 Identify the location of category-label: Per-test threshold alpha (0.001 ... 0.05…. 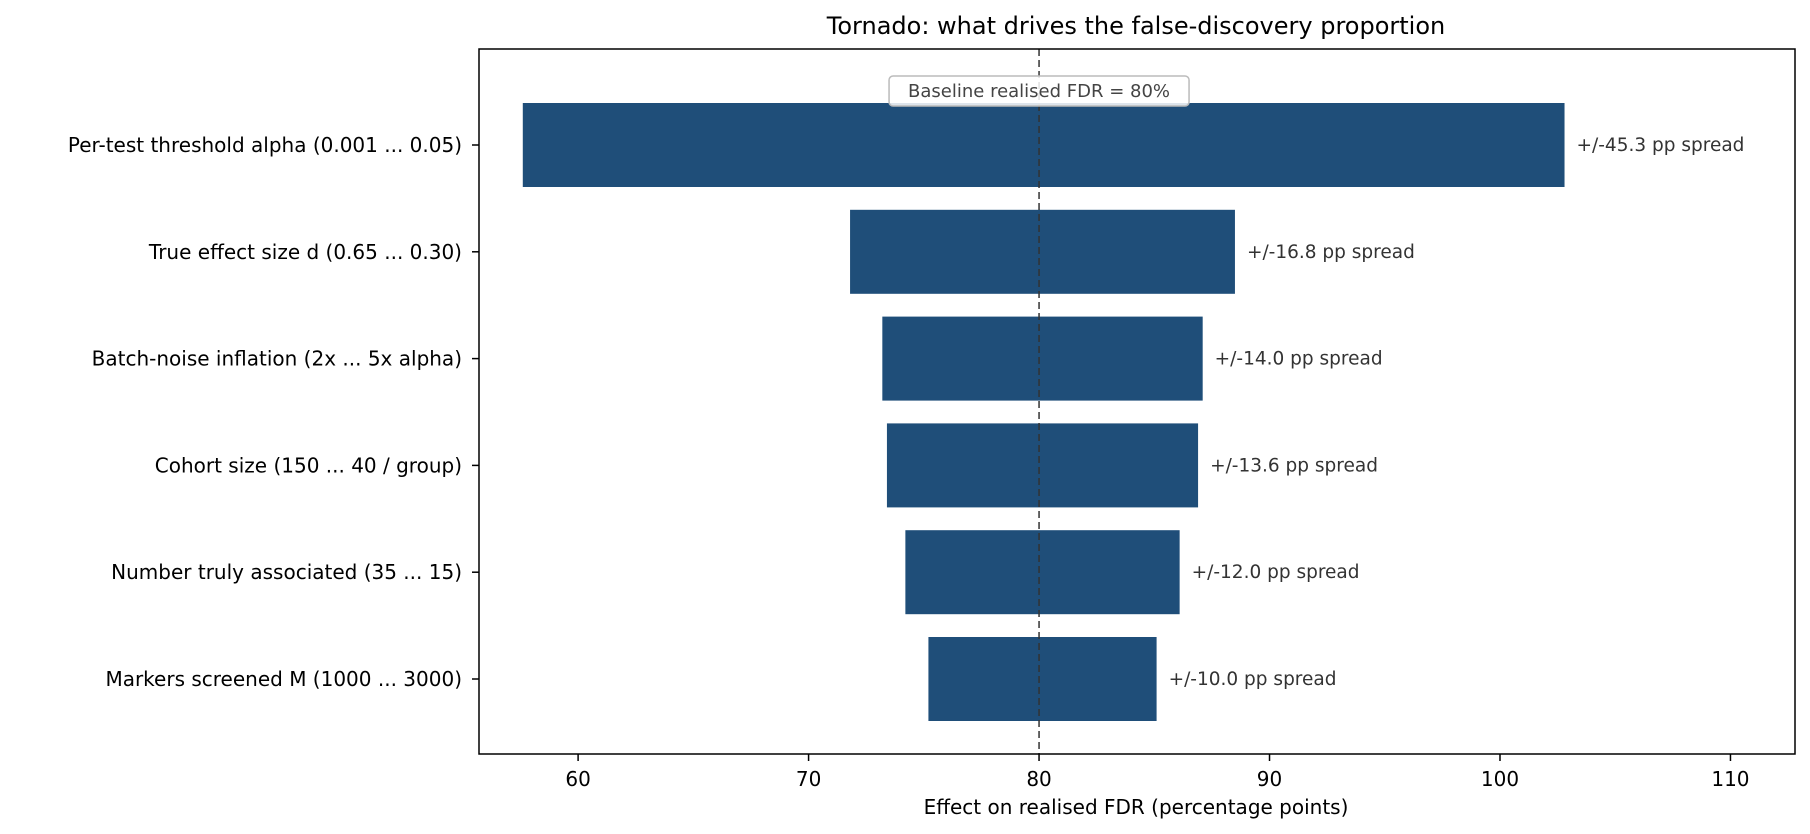
(265, 145).